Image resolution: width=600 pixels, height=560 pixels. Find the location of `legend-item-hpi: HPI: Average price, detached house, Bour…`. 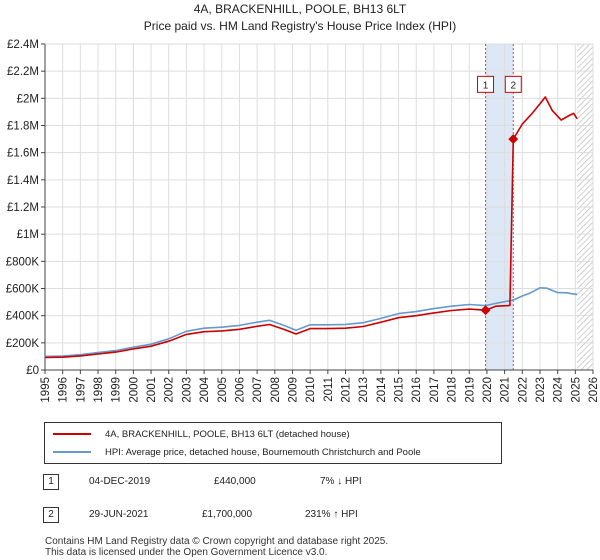

legend-item-hpi: HPI: Average price, detached house, Bour… is located at coordinates (237, 452).